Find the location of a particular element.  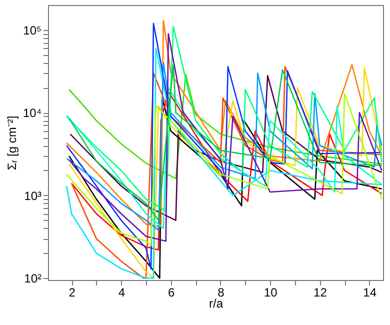

y-tick-label: 10² is located at coordinates (33, 279).